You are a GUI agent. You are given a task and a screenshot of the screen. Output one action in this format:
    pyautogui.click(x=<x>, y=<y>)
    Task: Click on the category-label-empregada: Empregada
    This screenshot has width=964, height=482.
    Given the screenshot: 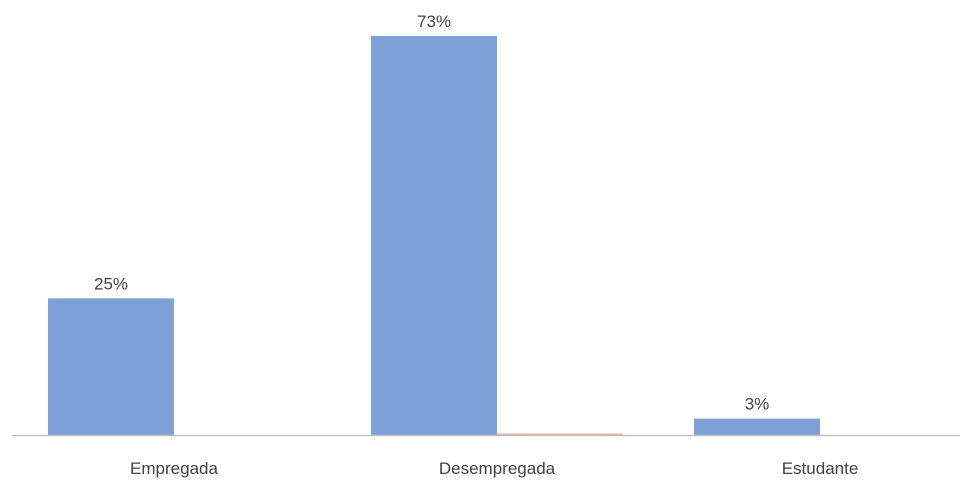 What is the action you would take?
    pyautogui.click(x=174, y=468)
    